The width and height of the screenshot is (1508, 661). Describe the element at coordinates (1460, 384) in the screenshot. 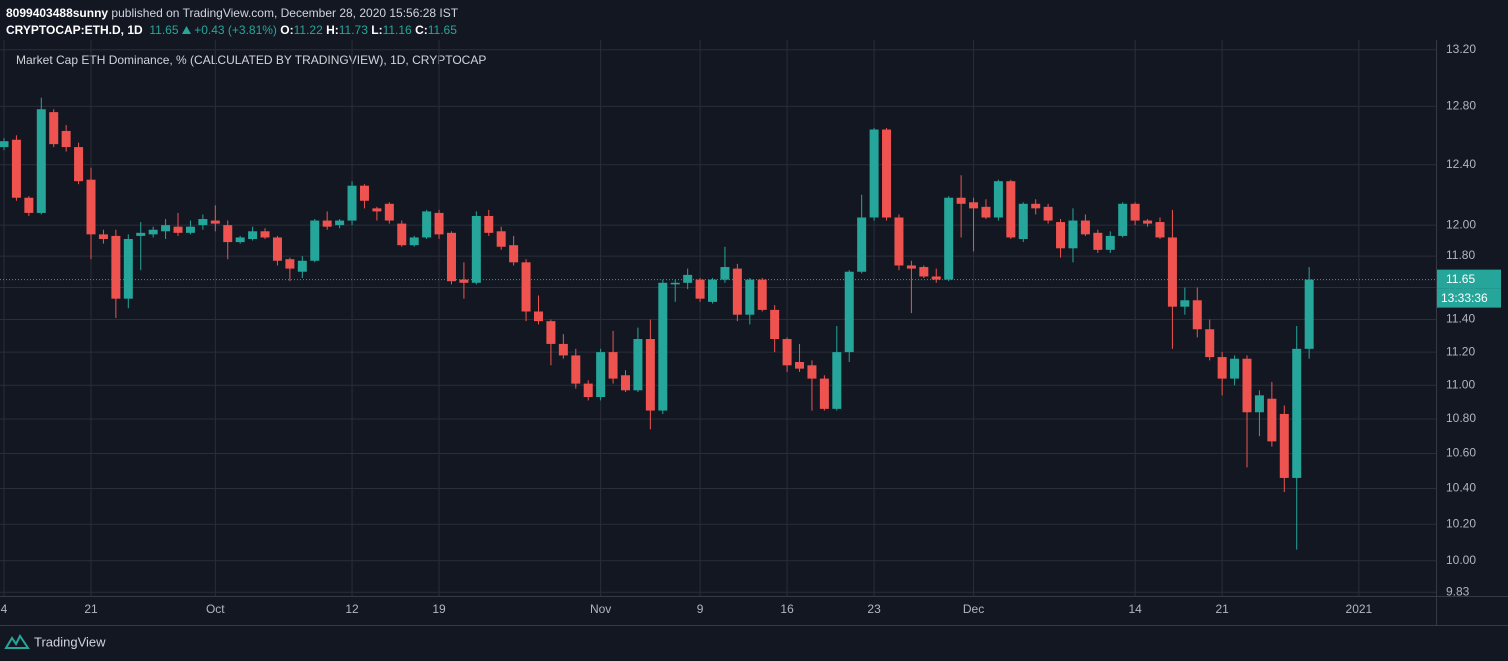

I see `y-tick-label: 11.00` at that location.